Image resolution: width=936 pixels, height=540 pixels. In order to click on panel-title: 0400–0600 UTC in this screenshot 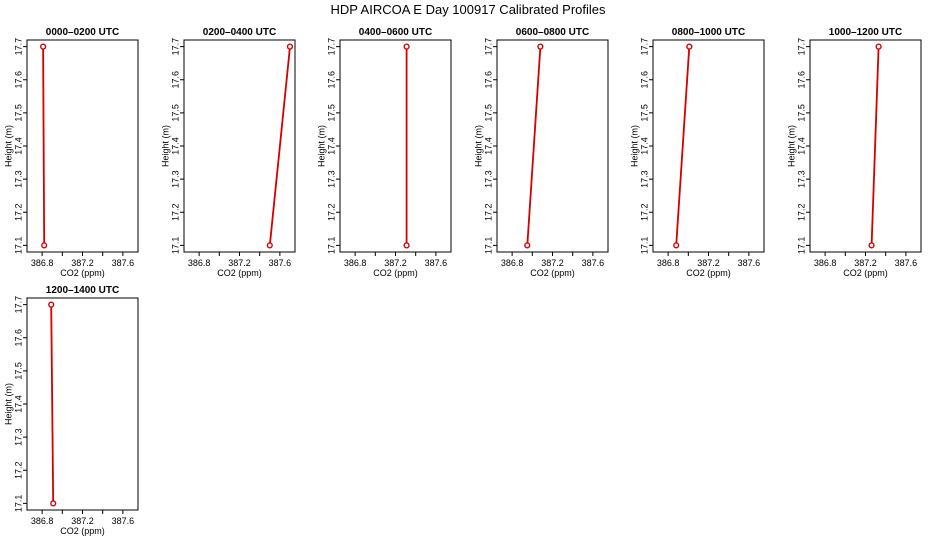, I will do `click(395, 32)`.